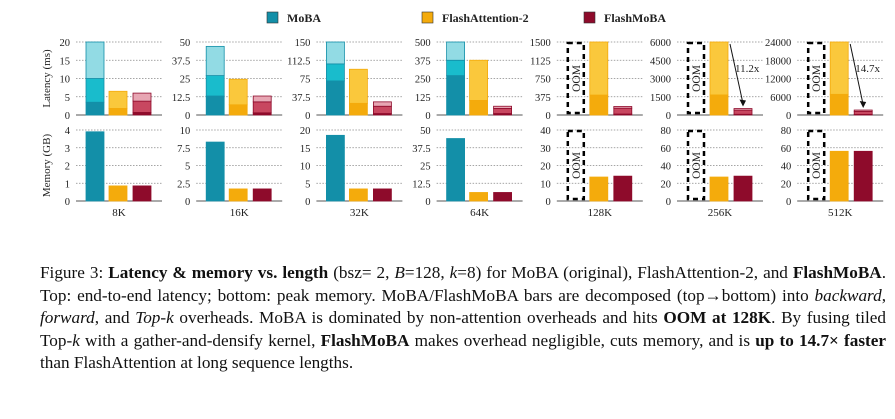 This screenshot has width=895, height=419. I want to click on latency-bar-flashmoba-64K-part1, so click(503, 111).